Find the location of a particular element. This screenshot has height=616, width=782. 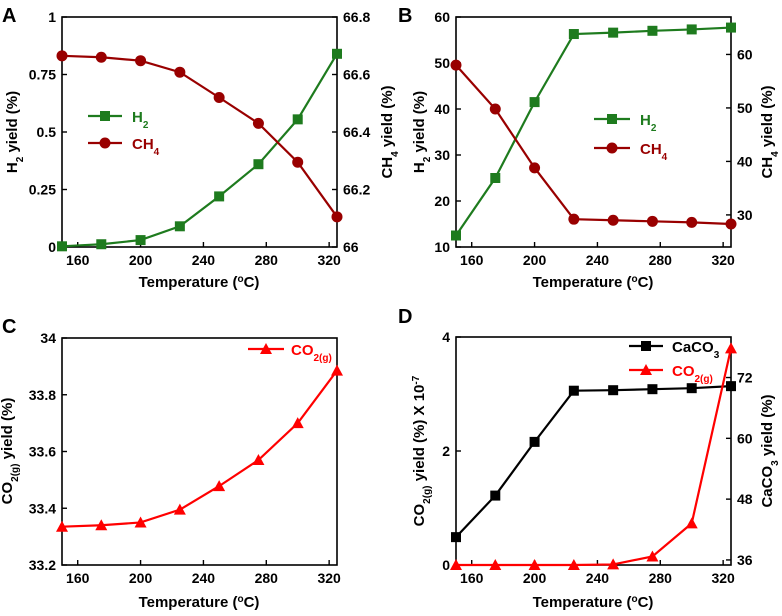

y-right-ticks-d: 36 48 60 72 is located at coordinates (739, 469).